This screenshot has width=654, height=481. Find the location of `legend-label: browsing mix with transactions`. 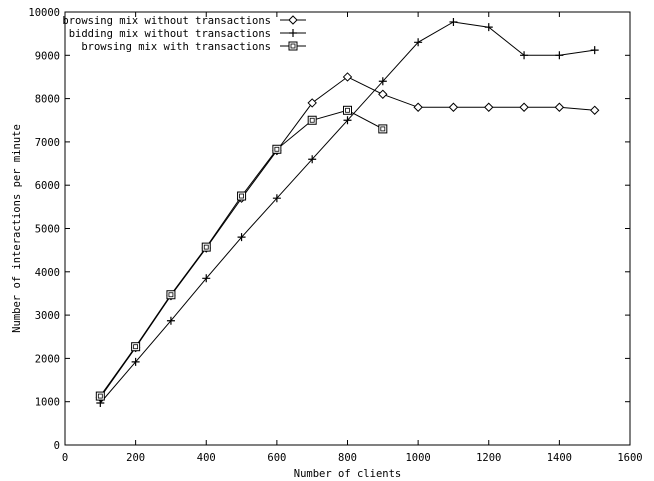

legend-label: browsing mix with transactions is located at coordinates (176, 47).